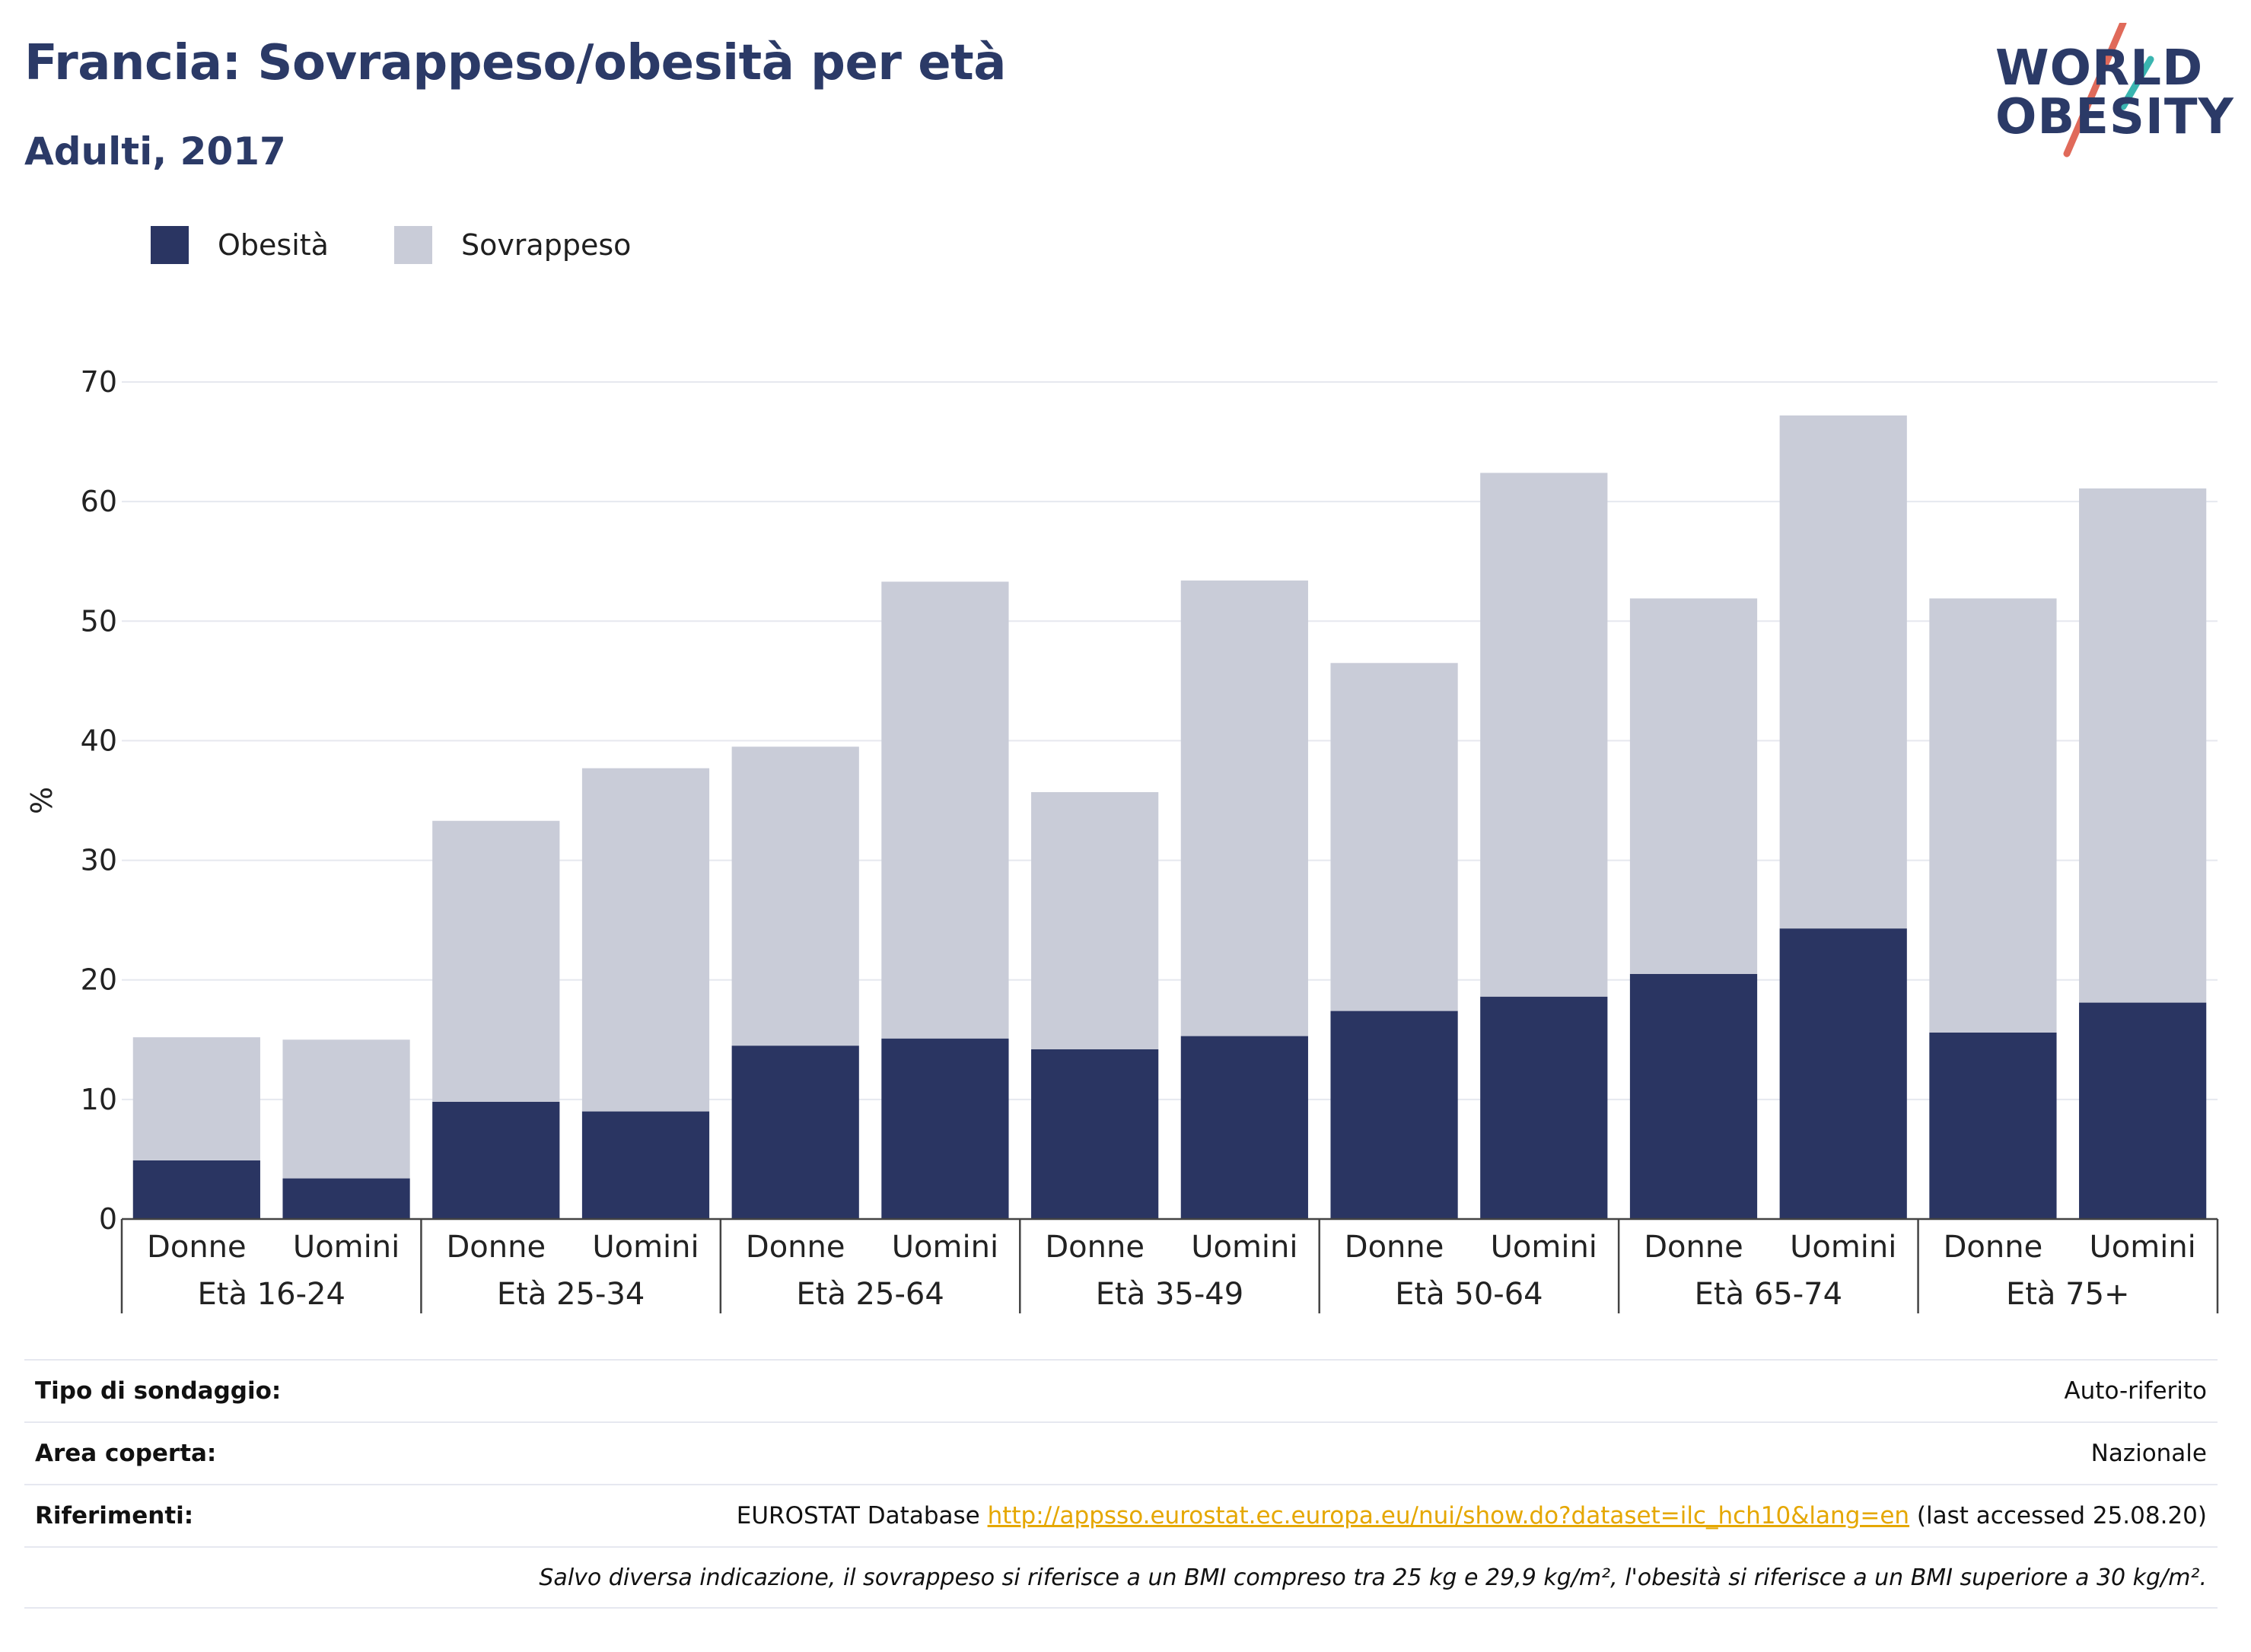 The image size is (2251, 1652). I want to click on info-row-area: Area coperta: Nazionale, so click(1121, 1452).